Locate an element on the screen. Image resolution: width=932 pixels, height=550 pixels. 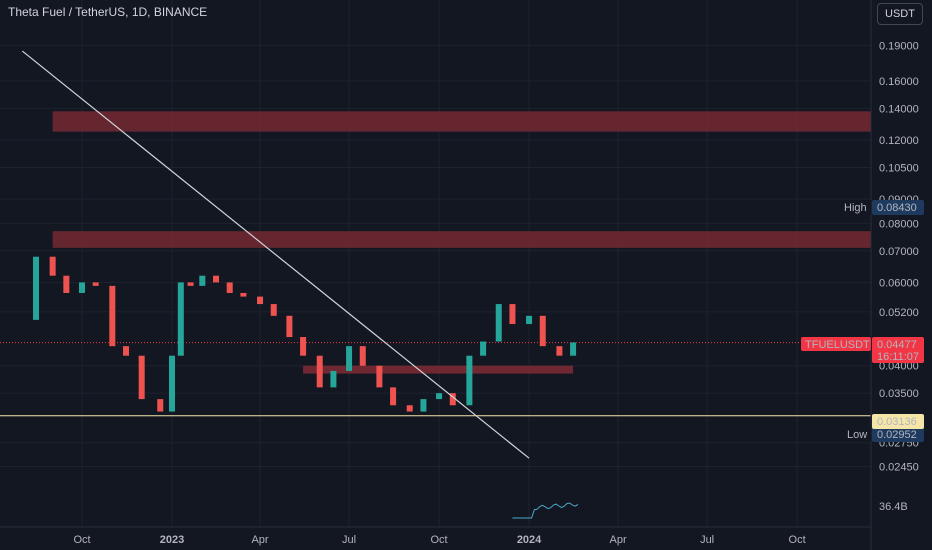
time-label-2: Apr is located at coordinates (259, 540).